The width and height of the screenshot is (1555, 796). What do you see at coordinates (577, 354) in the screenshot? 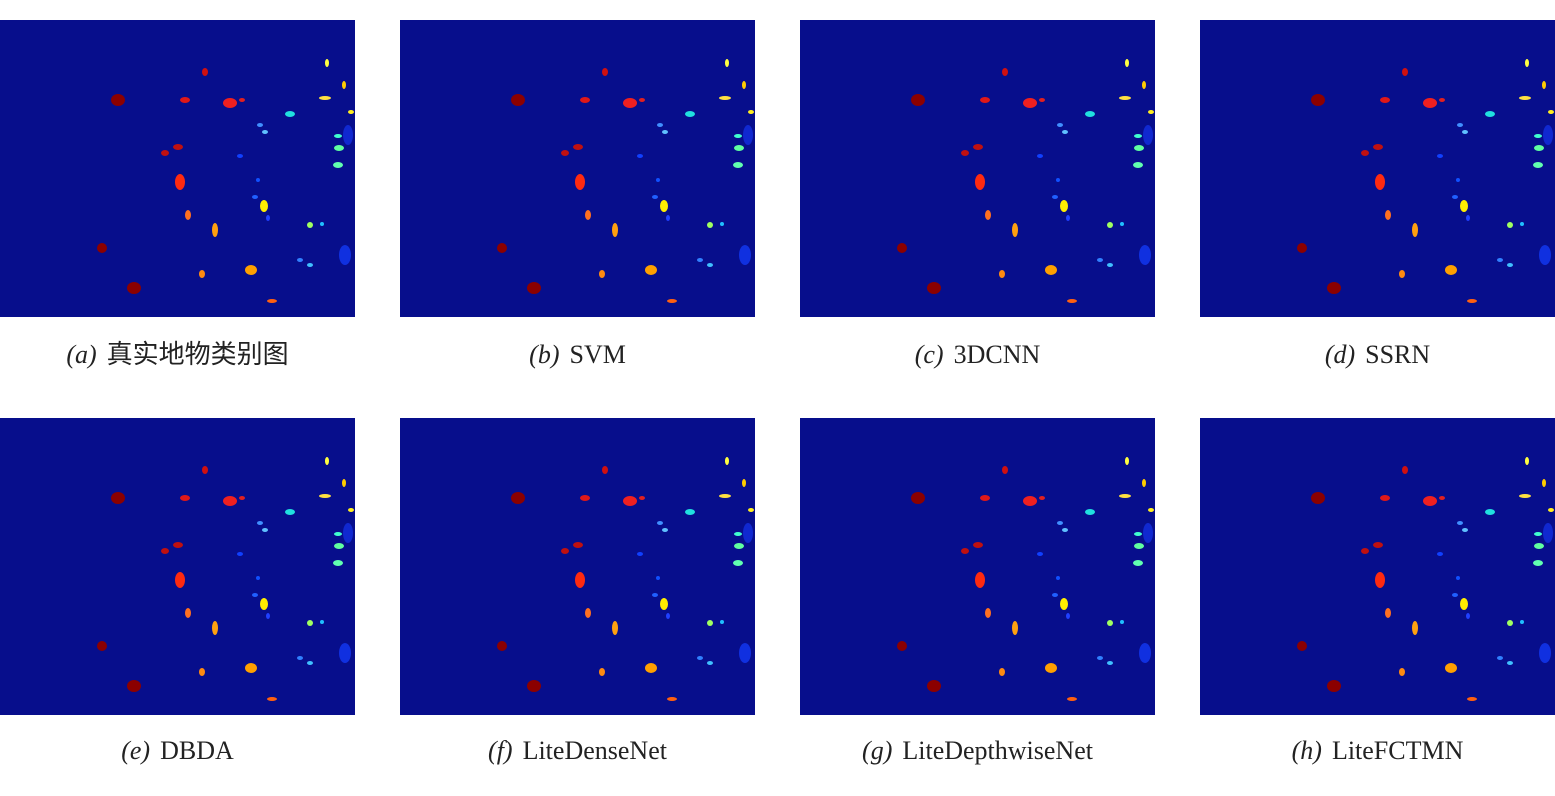
I see `panel-caption: (b) SVM` at bounding box center [577, 354].